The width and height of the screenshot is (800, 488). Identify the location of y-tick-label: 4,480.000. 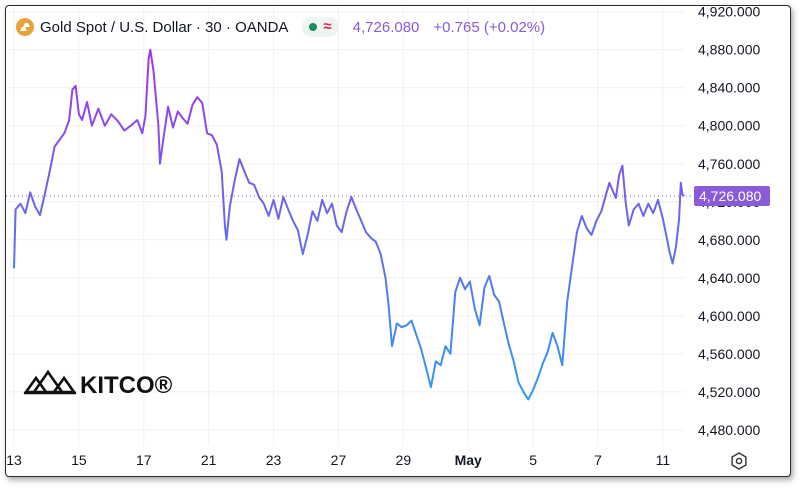
(729, 430).